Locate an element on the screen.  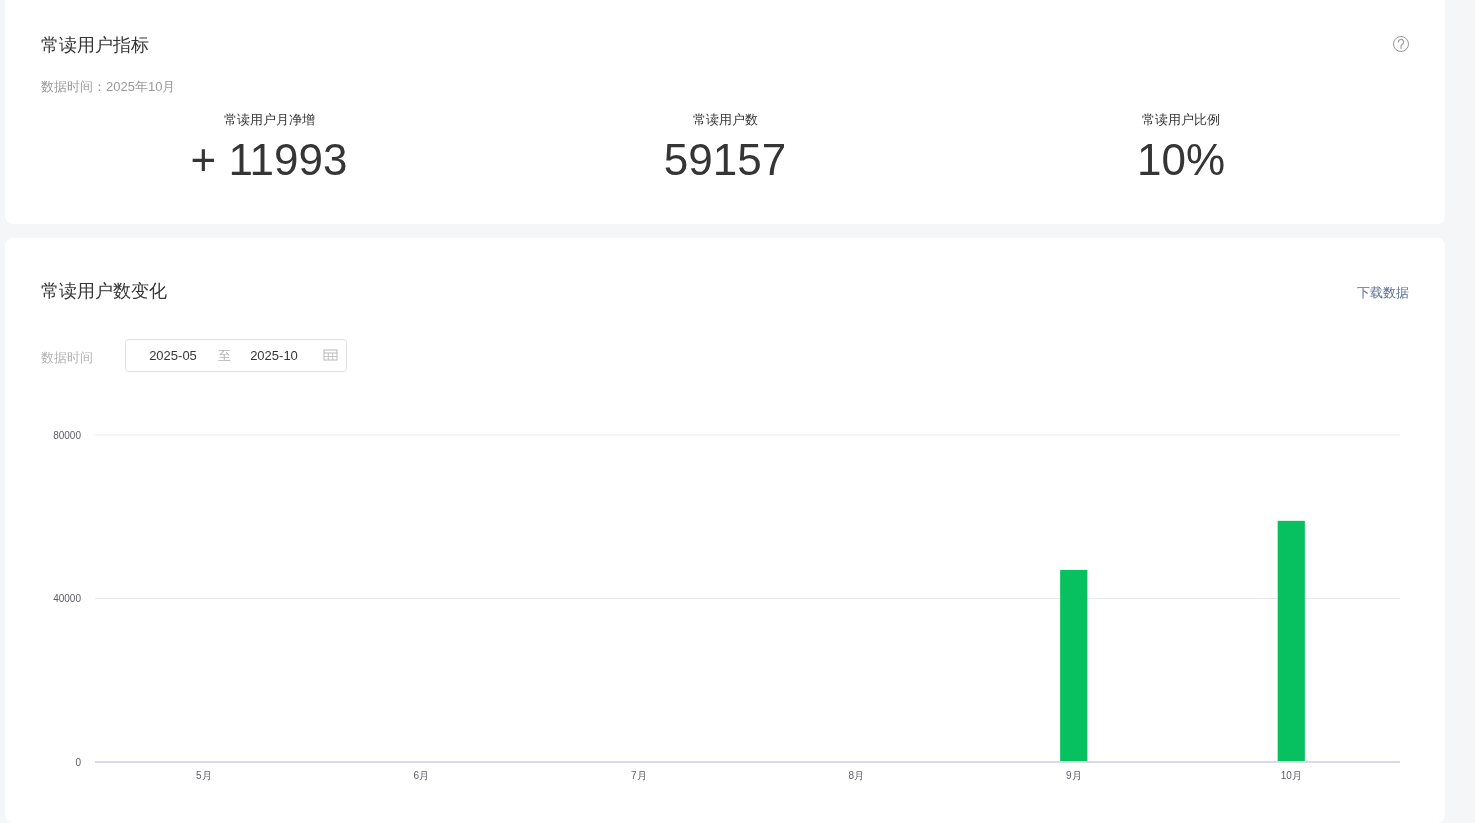
kpi-value: 59157 is located at coordinates (725, 159).